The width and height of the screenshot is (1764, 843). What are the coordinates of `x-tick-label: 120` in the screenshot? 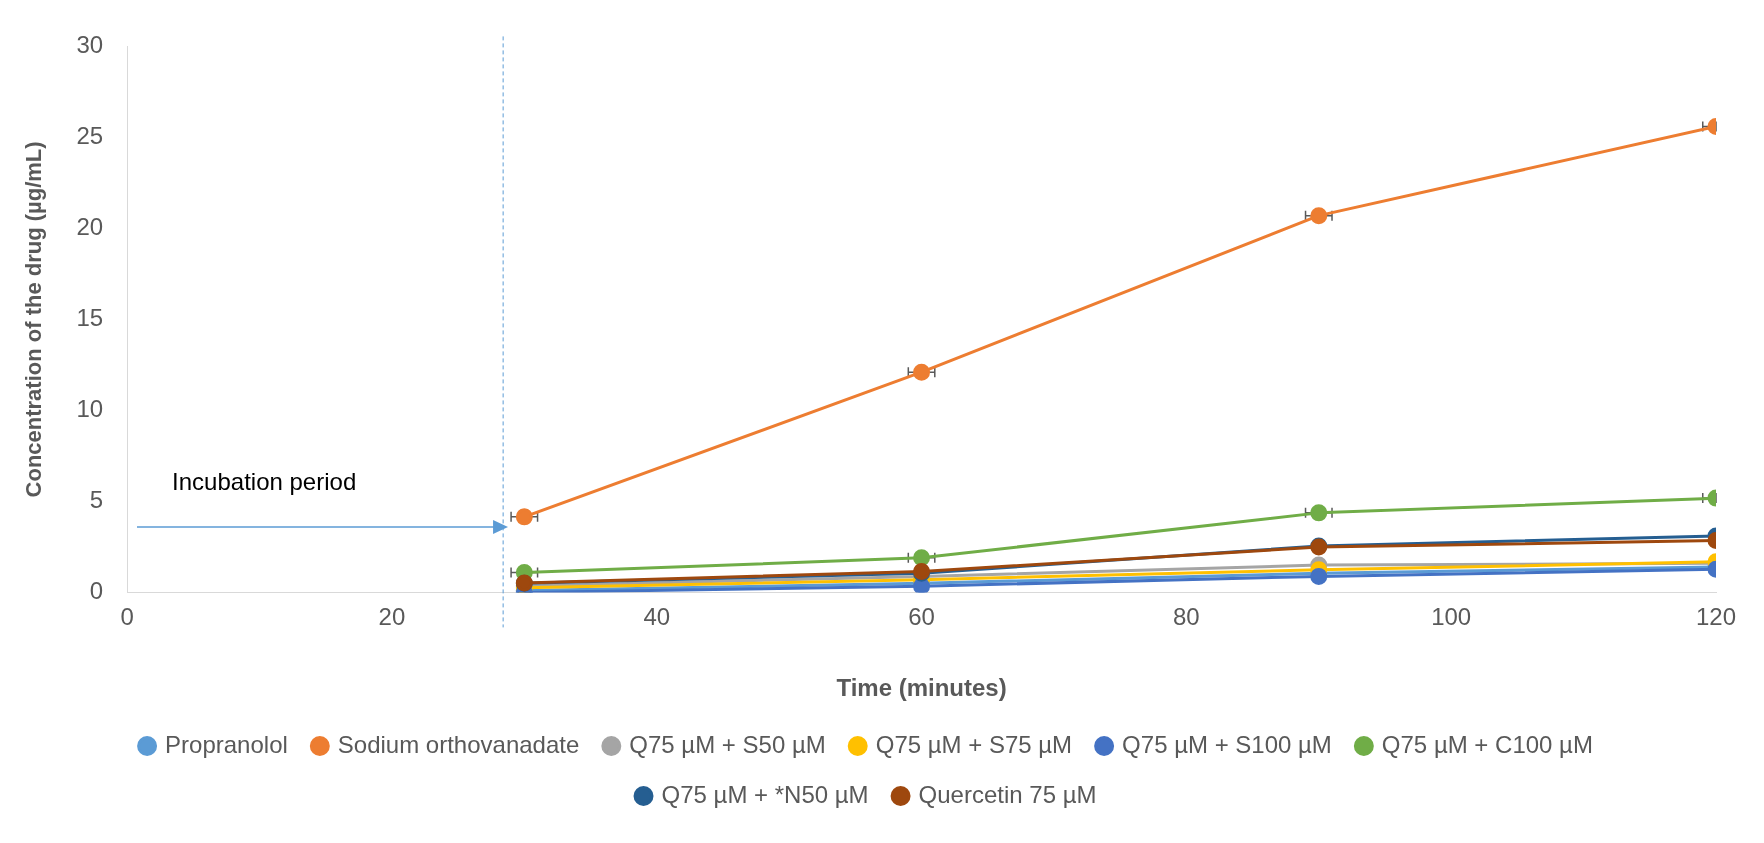 It's located at (1716, 617).